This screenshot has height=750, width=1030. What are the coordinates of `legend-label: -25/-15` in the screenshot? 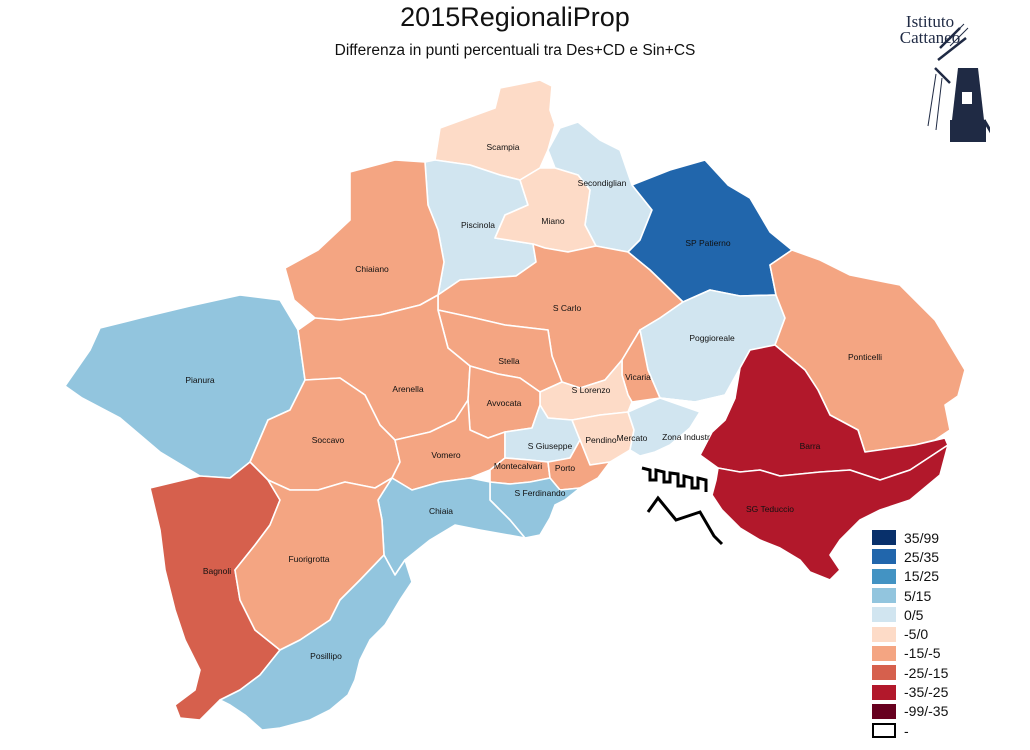 It's located at (926, 672).